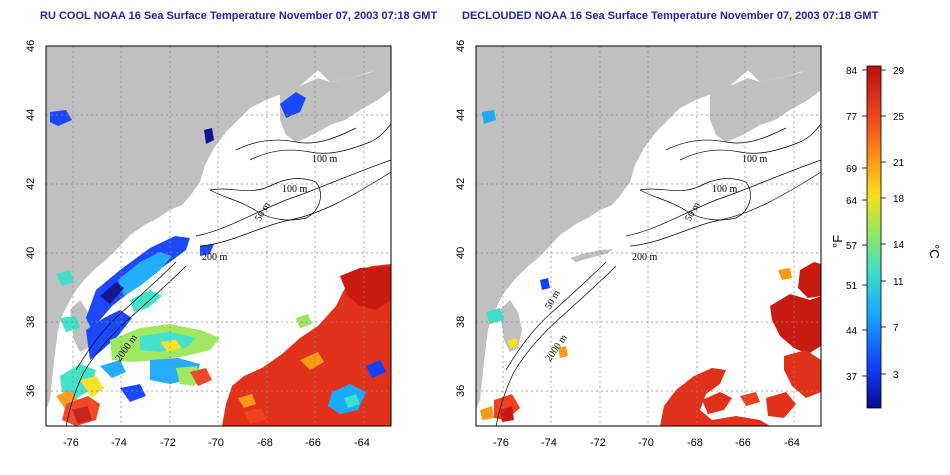  Describe the element at coordinates (852, 71) in the screenshot. I see `f-tick: 84` at that location.